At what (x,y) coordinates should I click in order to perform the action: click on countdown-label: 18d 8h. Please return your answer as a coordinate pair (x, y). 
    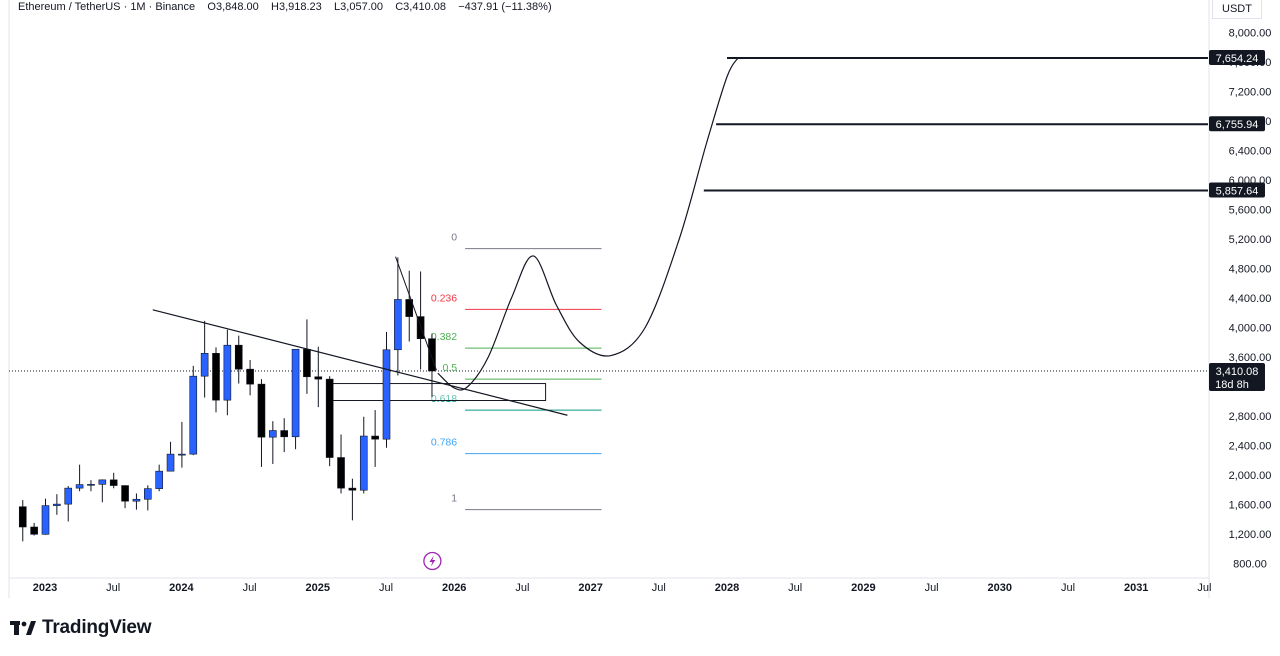
    Looking at the image, I should click on (1232, 385).